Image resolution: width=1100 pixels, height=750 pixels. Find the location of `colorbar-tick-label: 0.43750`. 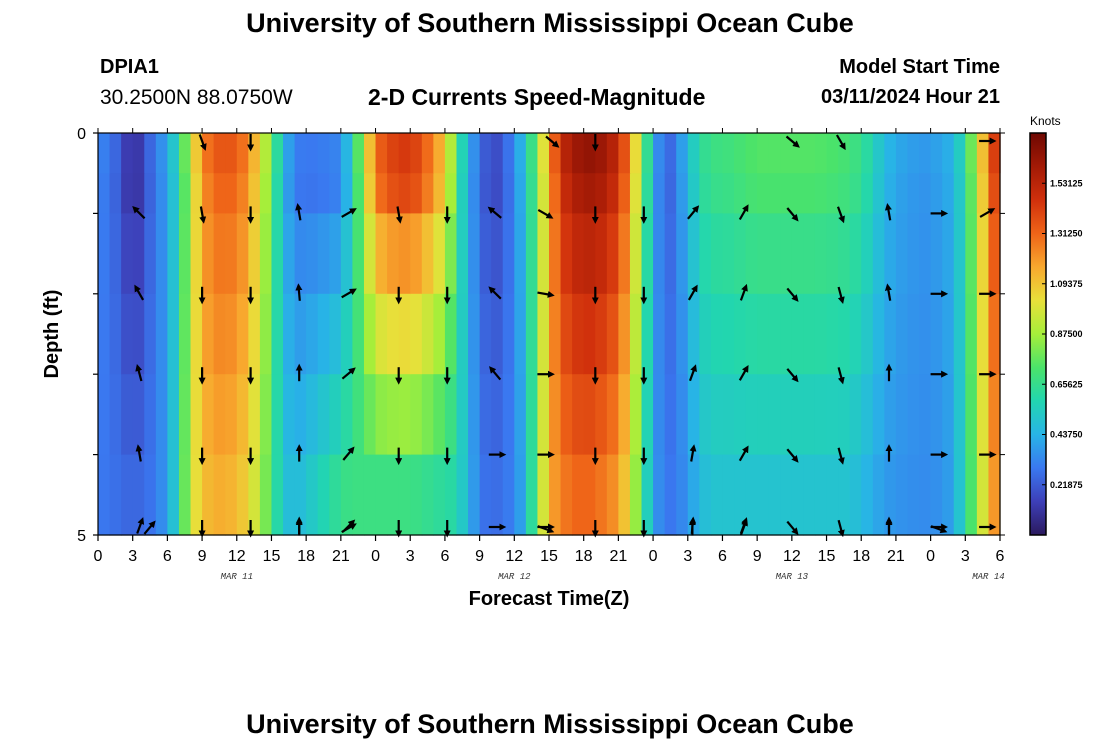

colorbar-tick-label: 0.43750 is located at coordinates (1066, 435).